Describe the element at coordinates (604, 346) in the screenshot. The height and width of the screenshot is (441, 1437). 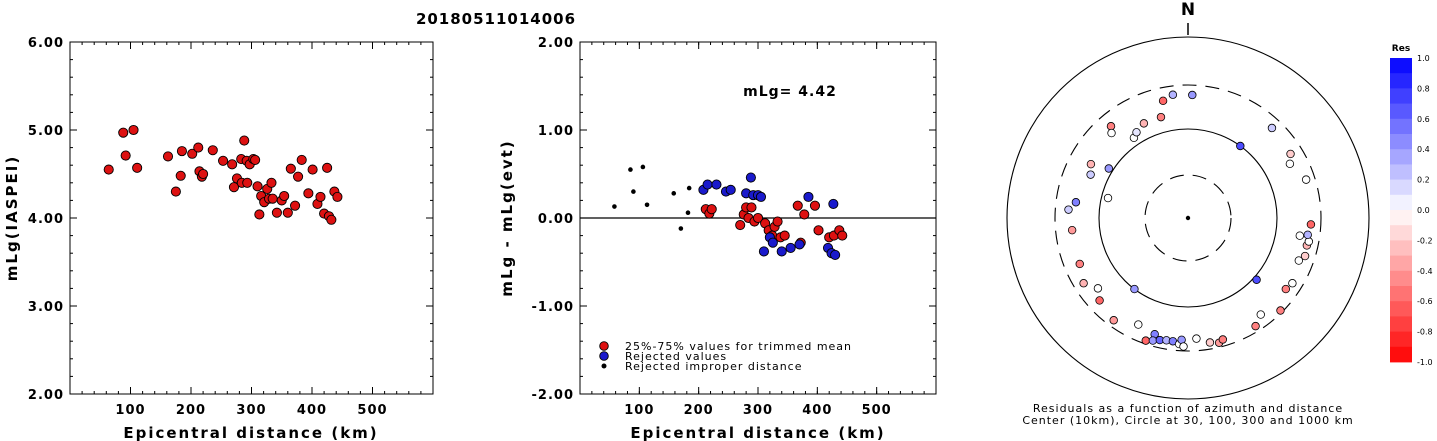
I see `legend-red-marker` at that location.